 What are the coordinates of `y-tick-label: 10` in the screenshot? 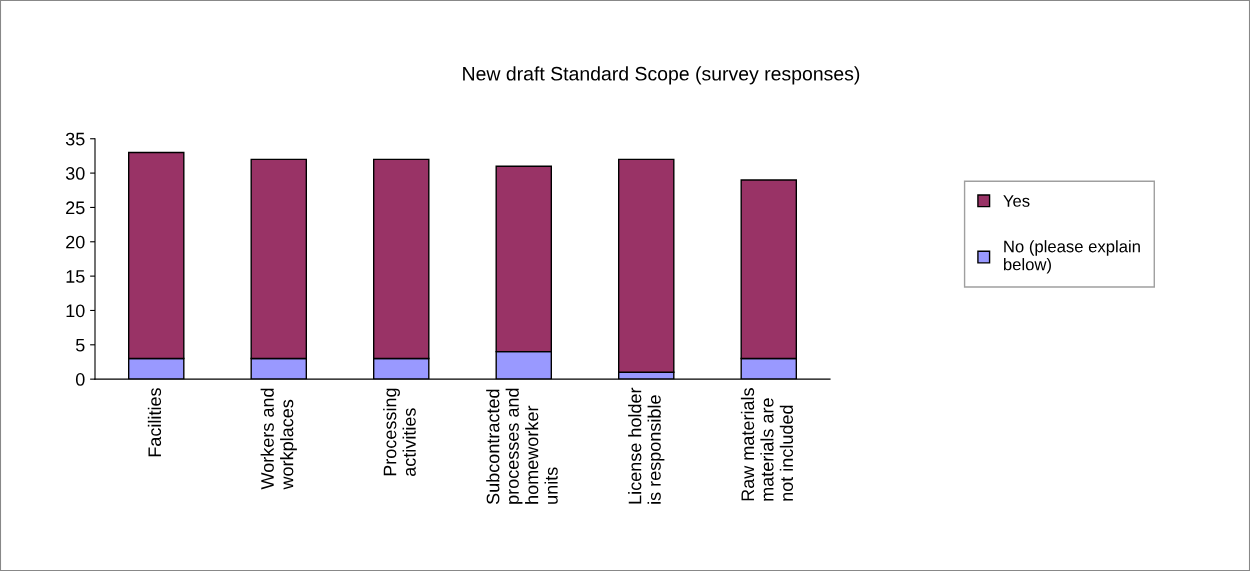 It's located at (75, 311).